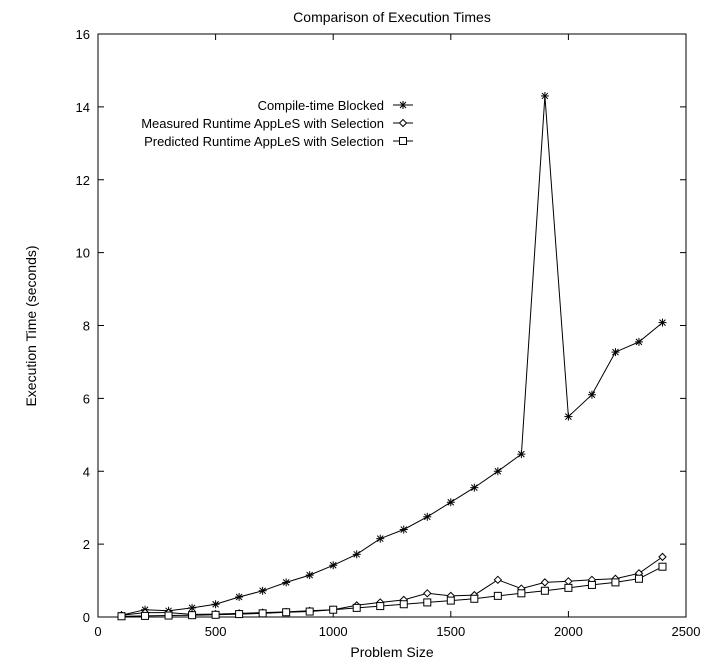 The width and height of the screenshot is (714, 660). I want to click on y-tick-label: 10, so click(83, 253).